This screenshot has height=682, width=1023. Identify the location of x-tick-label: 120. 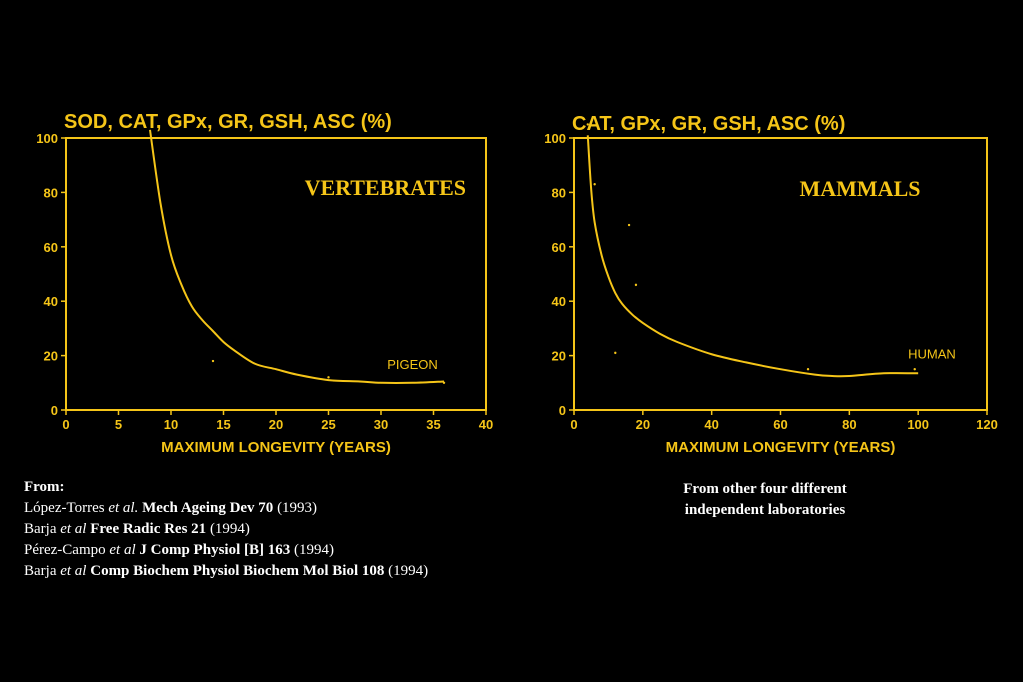
(987, 424).